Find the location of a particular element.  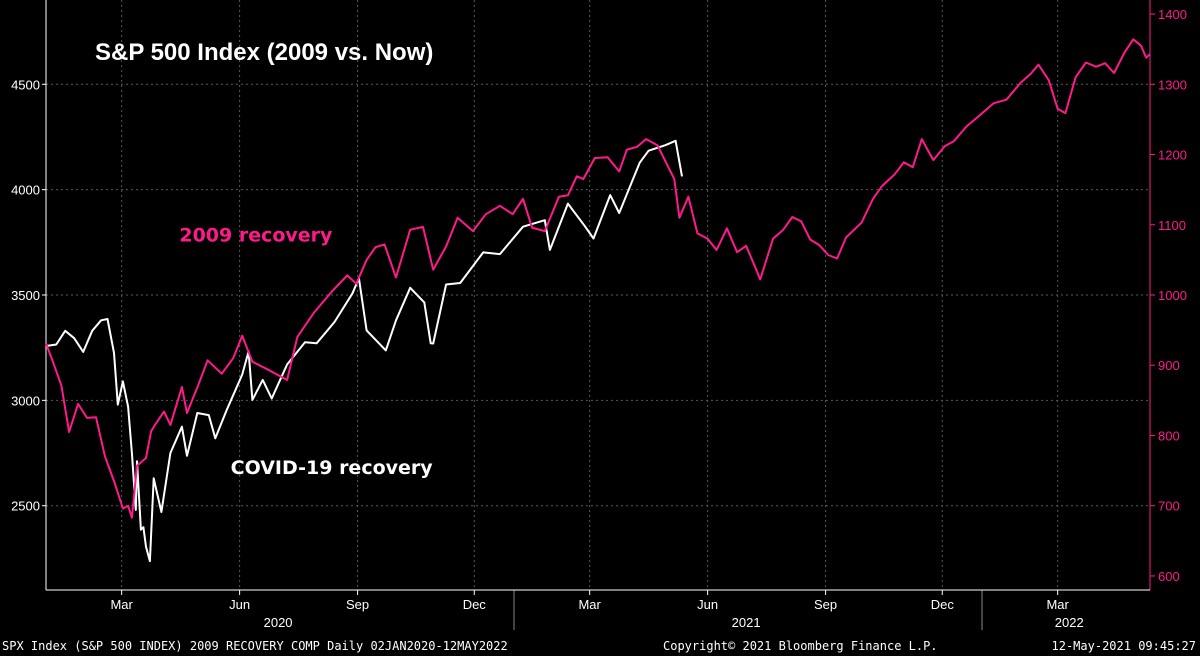

right-tick-label: 1200 is located at coordinates (1172, 155).